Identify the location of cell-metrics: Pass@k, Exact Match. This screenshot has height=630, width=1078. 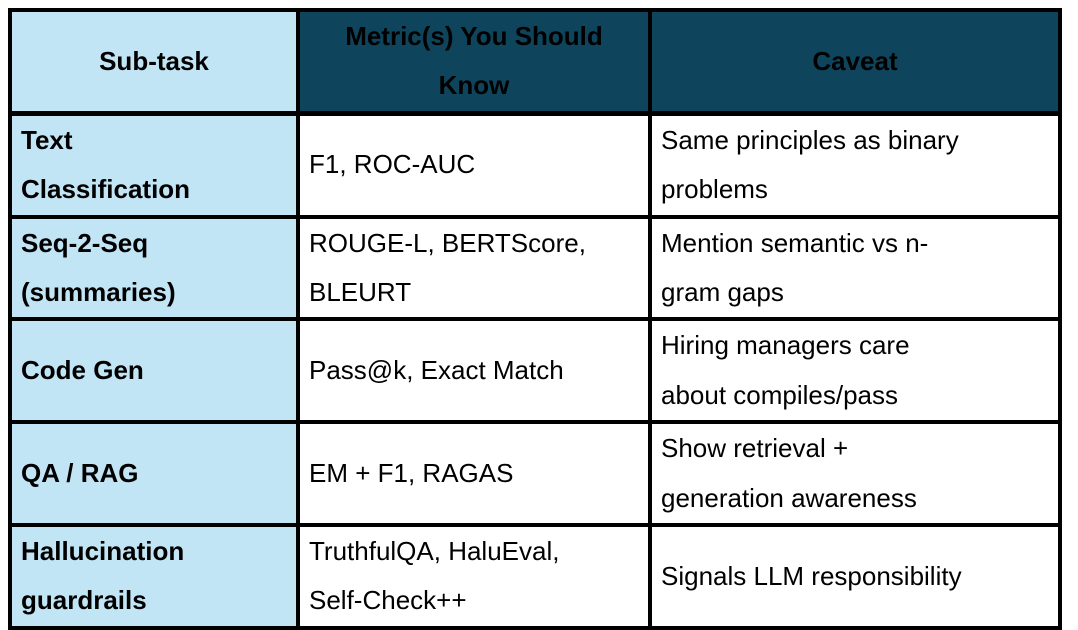
(474, 371).